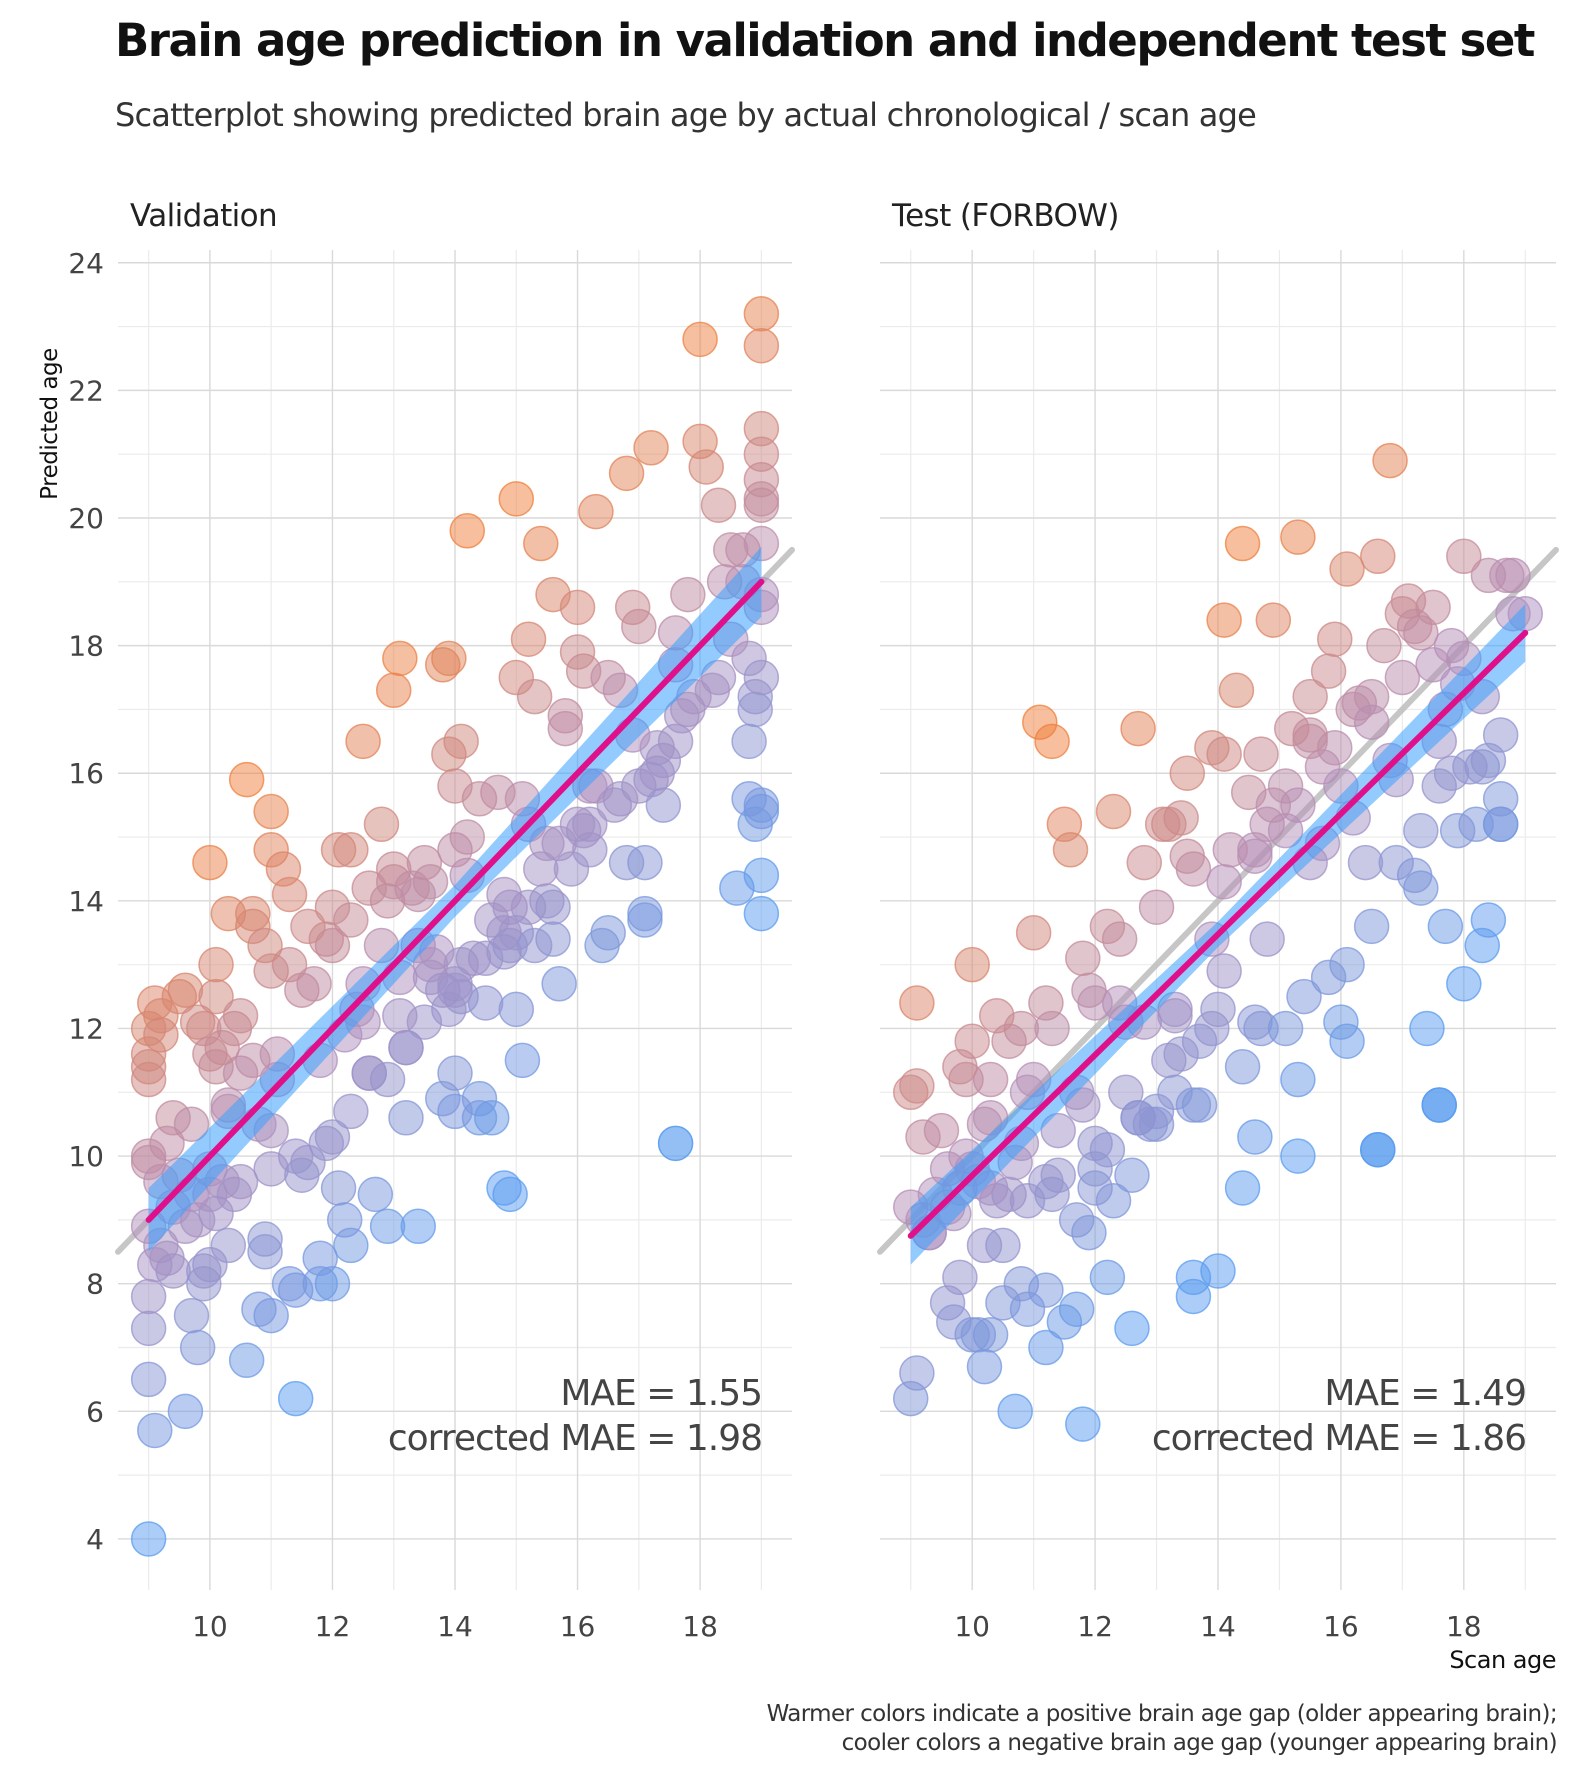  Describe the element at coordinates (95, 1411) in the screenshot. I see `y-tick-label: 6` at that location.